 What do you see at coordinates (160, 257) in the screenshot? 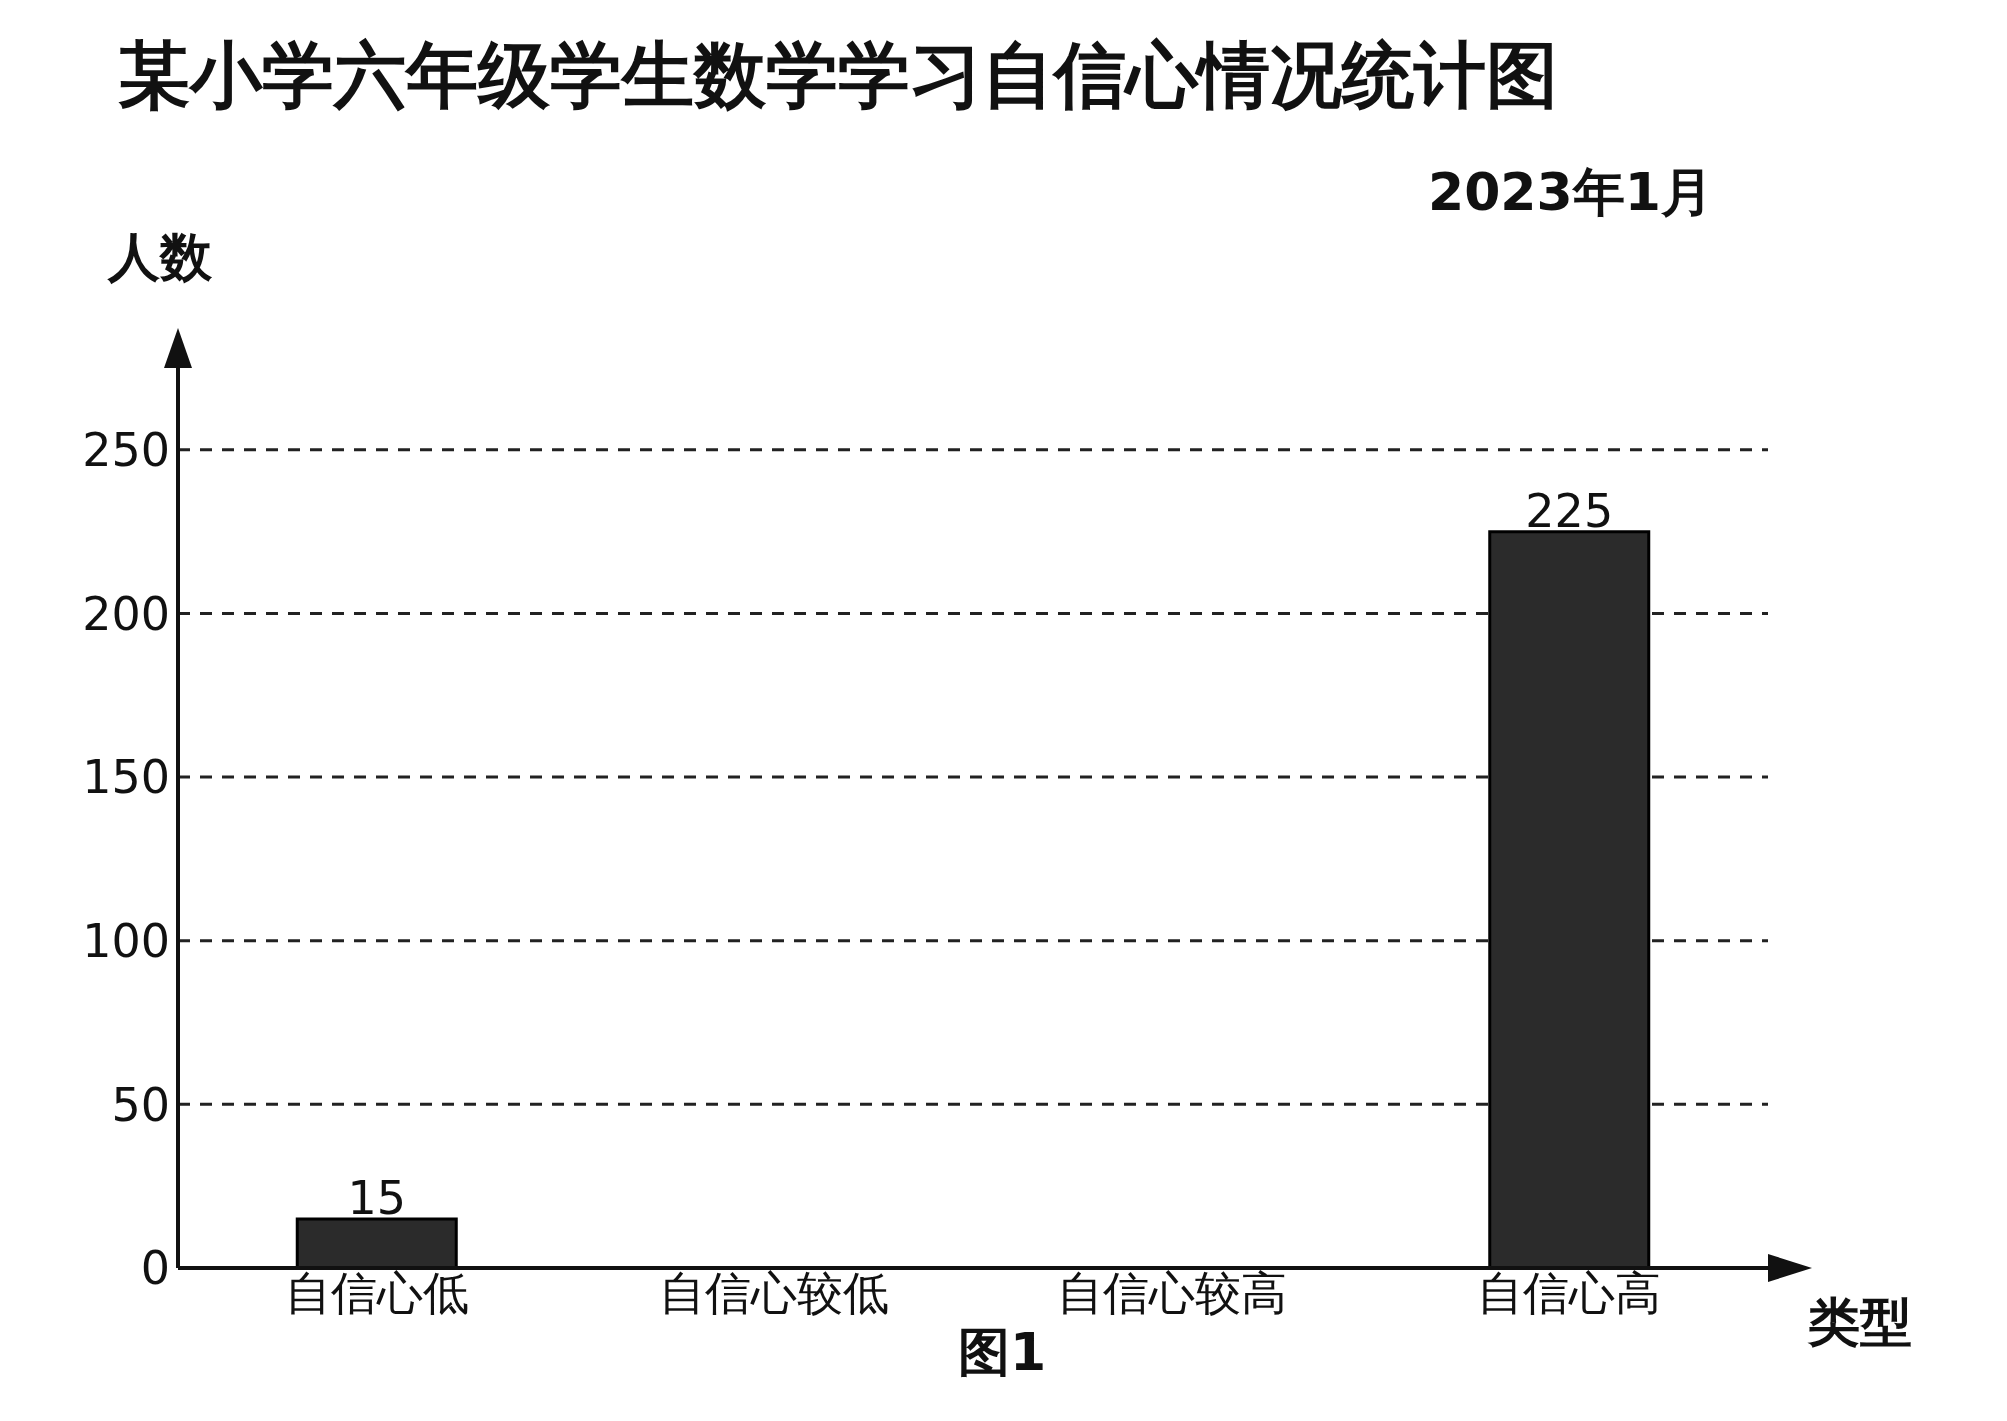
I see `y-axis-title: 人数` at bounding box center [160, 257].